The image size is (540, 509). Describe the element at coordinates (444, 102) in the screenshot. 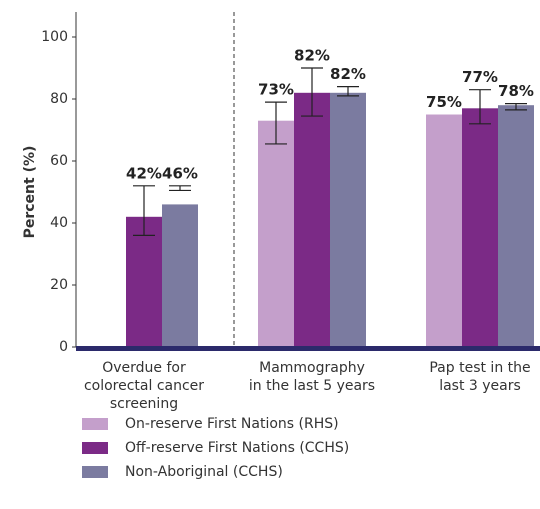

I see `value-label: 75%` at that location.